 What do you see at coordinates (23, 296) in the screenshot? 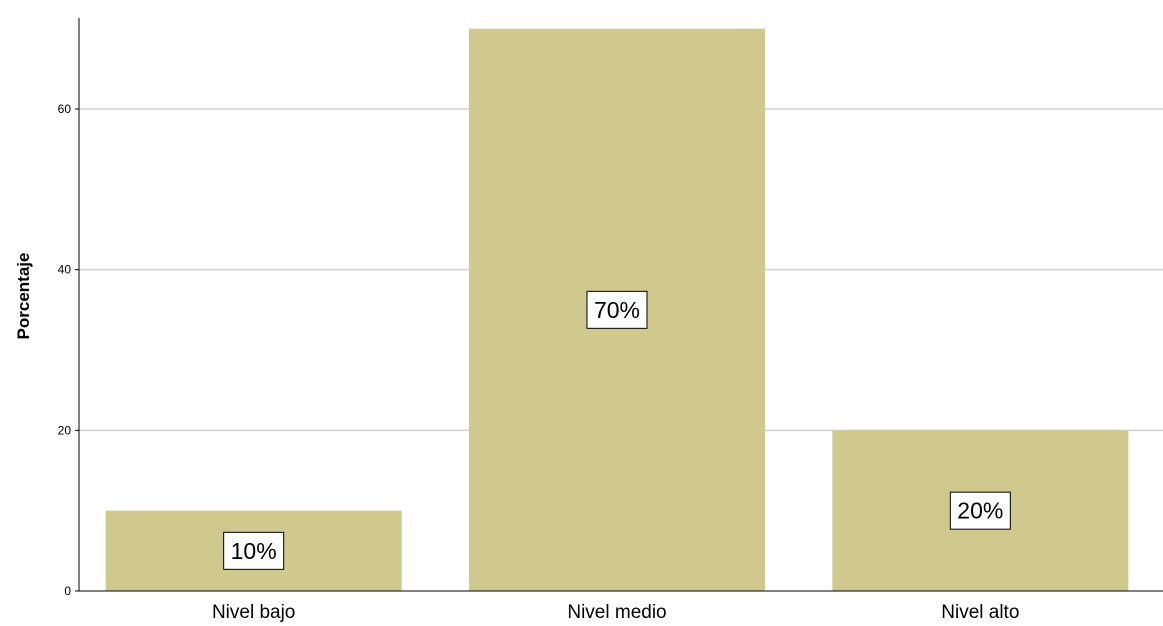
I see `y-axis-title: Porcentaje` at bounding box center [23, 296].